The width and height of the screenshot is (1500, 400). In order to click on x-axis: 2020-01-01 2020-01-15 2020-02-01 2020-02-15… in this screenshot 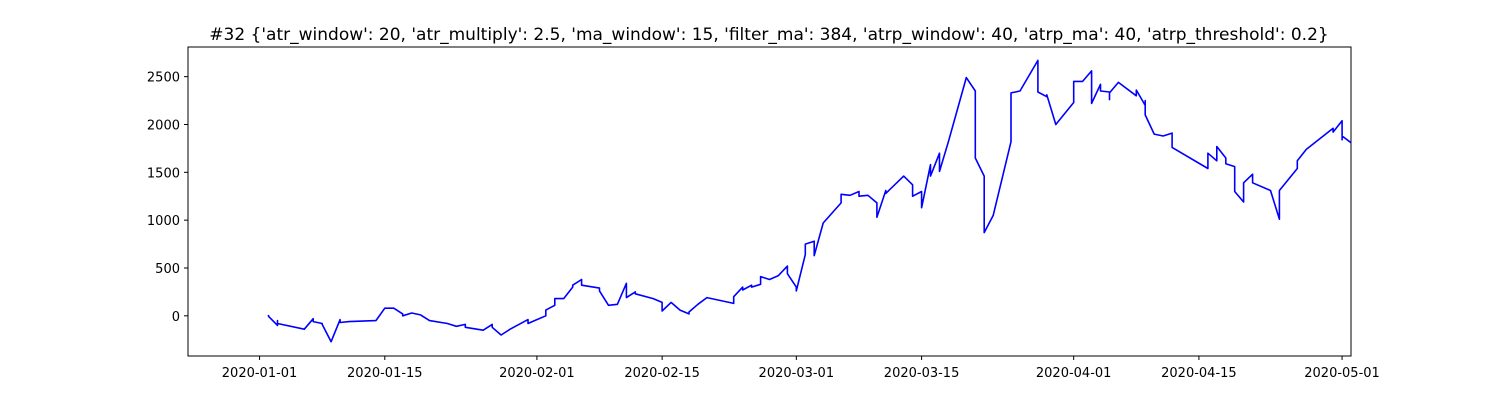, I will do `click(801, 368)`.